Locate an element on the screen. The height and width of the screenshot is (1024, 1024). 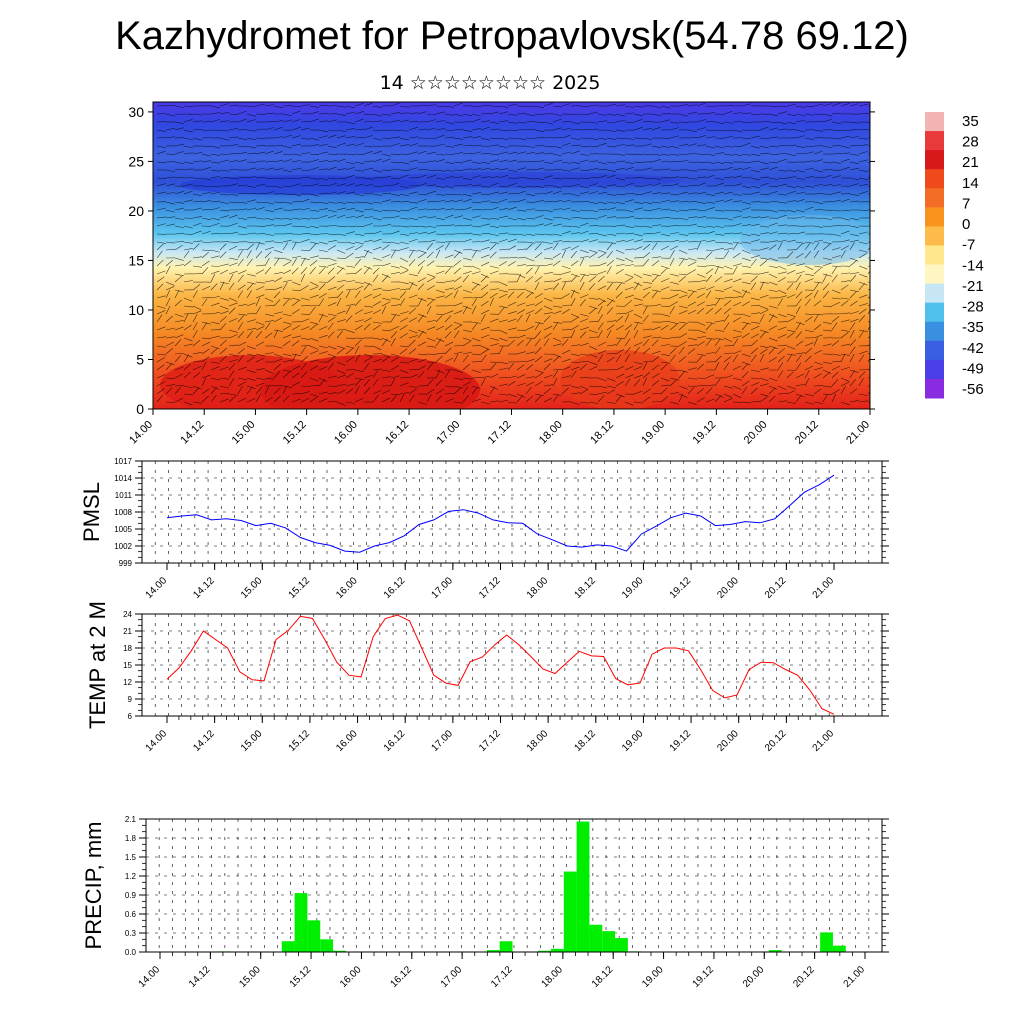
y-tick-label: 15 is located at coordinates (136, 260).